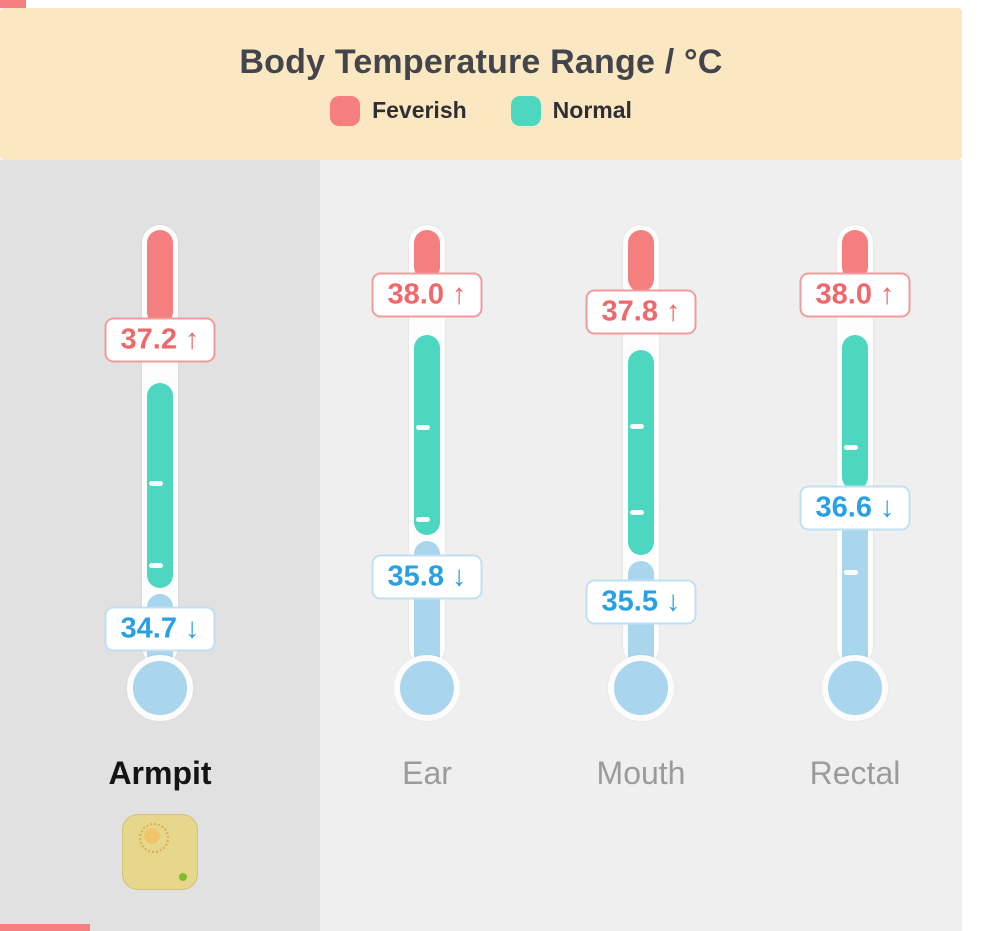 The height and width of the screenshot is (931, 982). What do you see at coordinates (419, 110) in the screenshot?
I see `legend-label: Feverish` at bounding box center [419, 110].